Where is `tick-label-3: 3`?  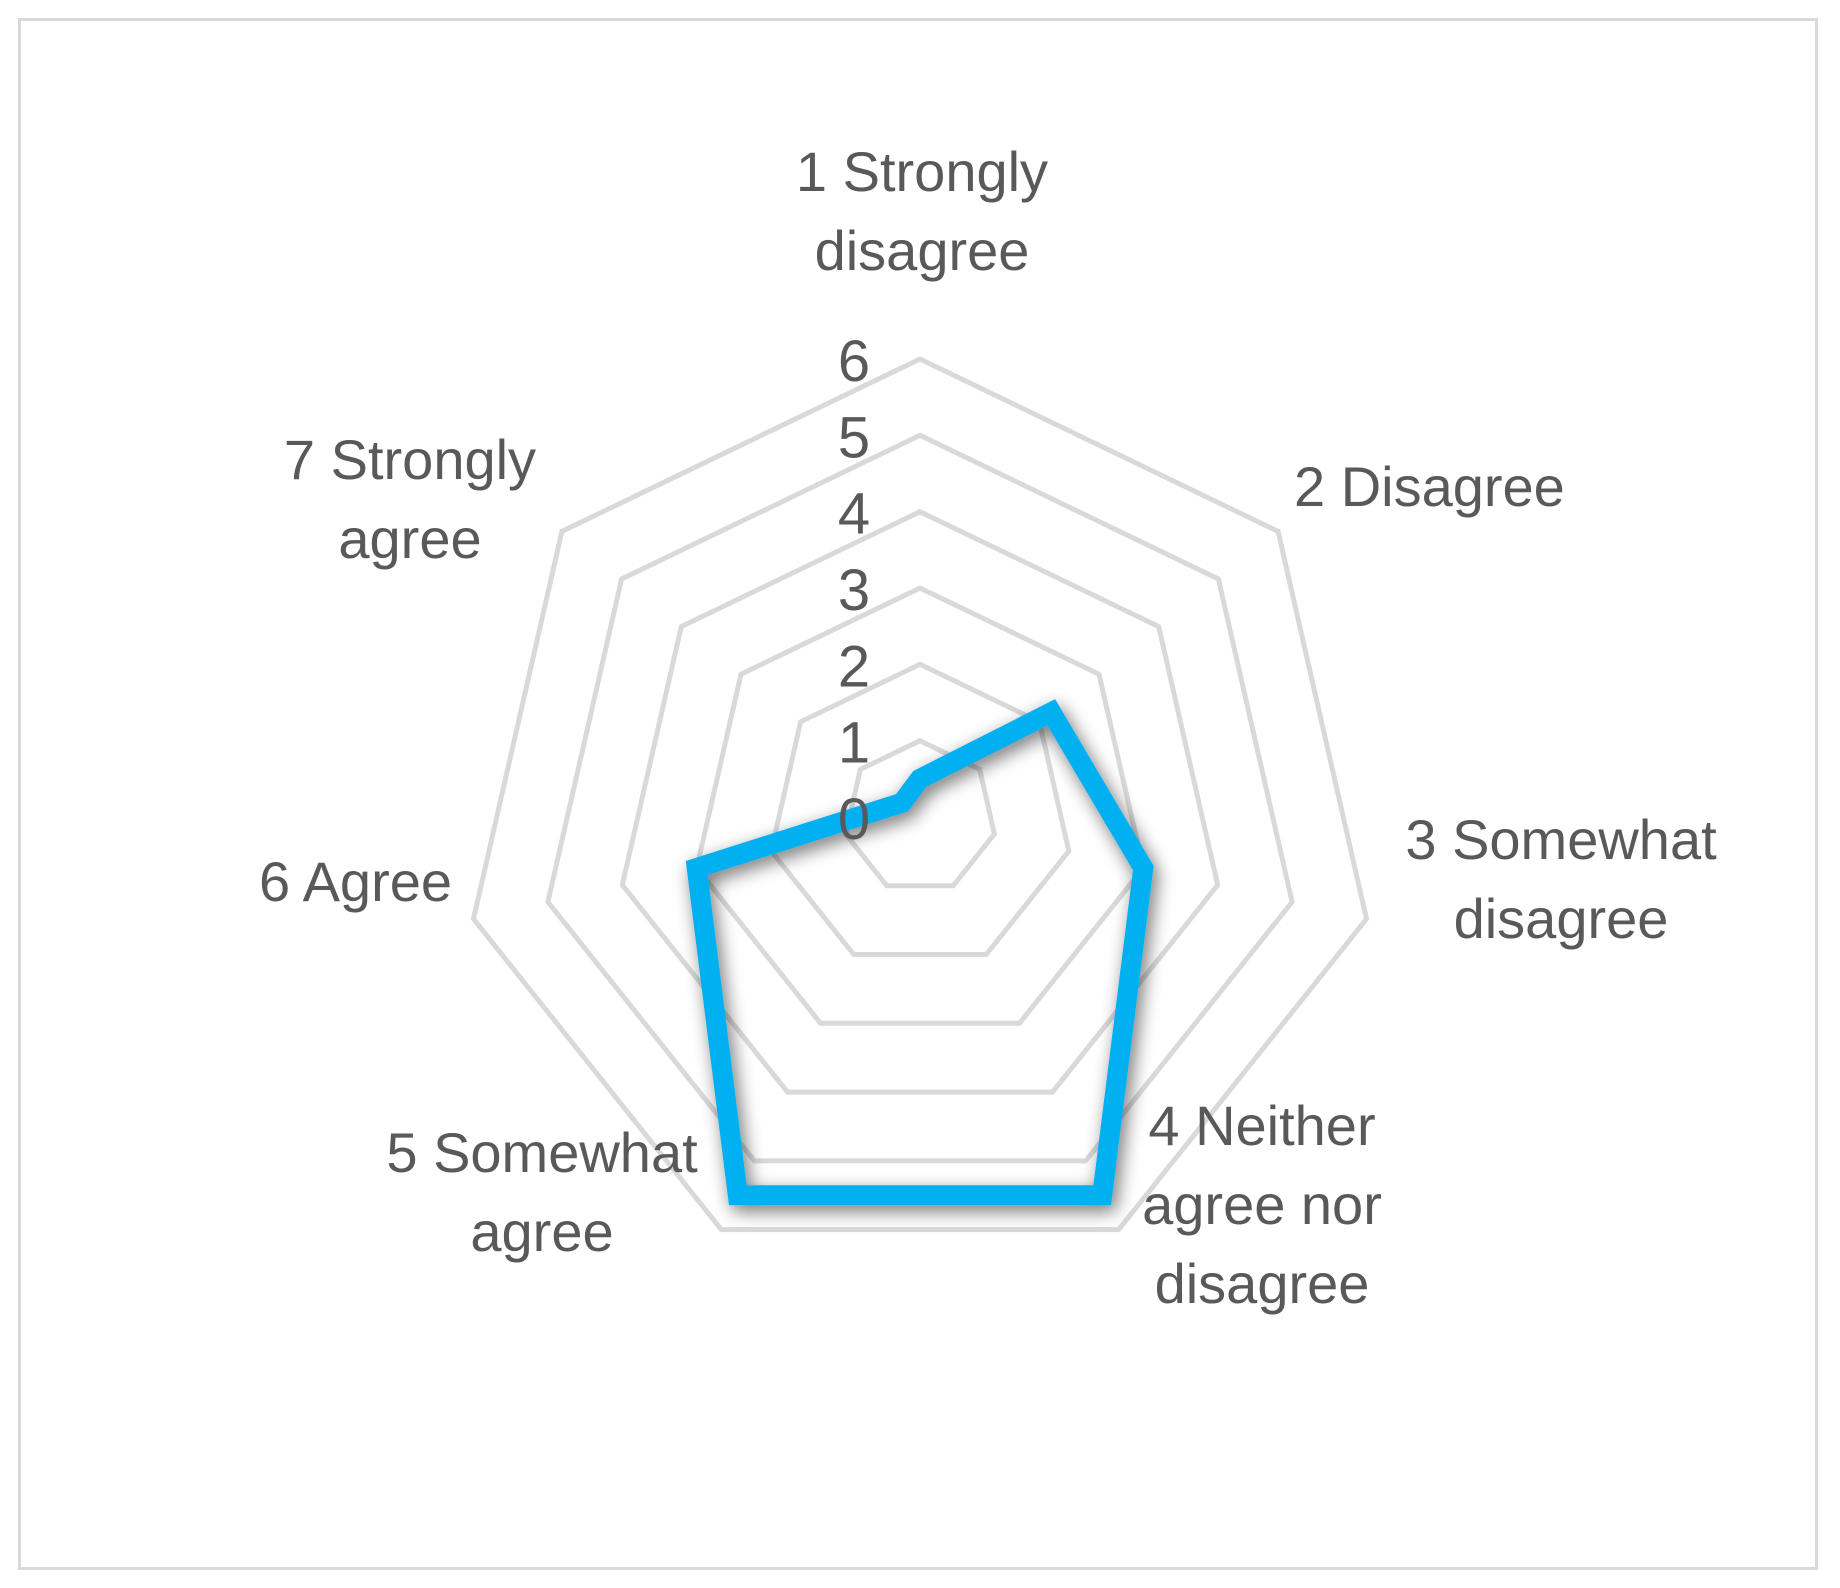
tick-label-3: 3 is located at coordinates (854, 590).